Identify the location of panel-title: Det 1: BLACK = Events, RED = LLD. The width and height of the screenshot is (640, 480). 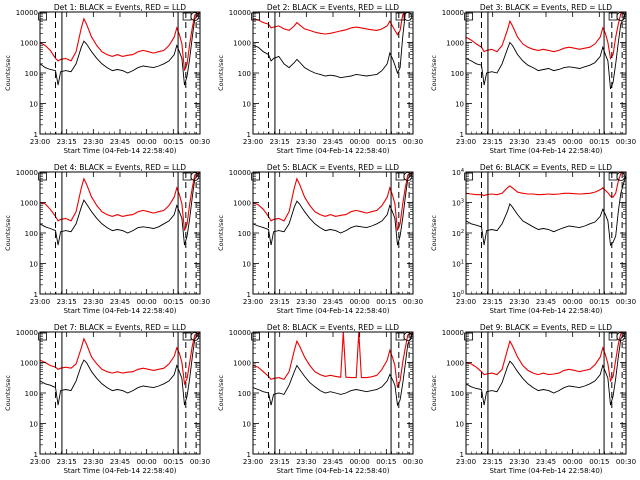
(120, 7).